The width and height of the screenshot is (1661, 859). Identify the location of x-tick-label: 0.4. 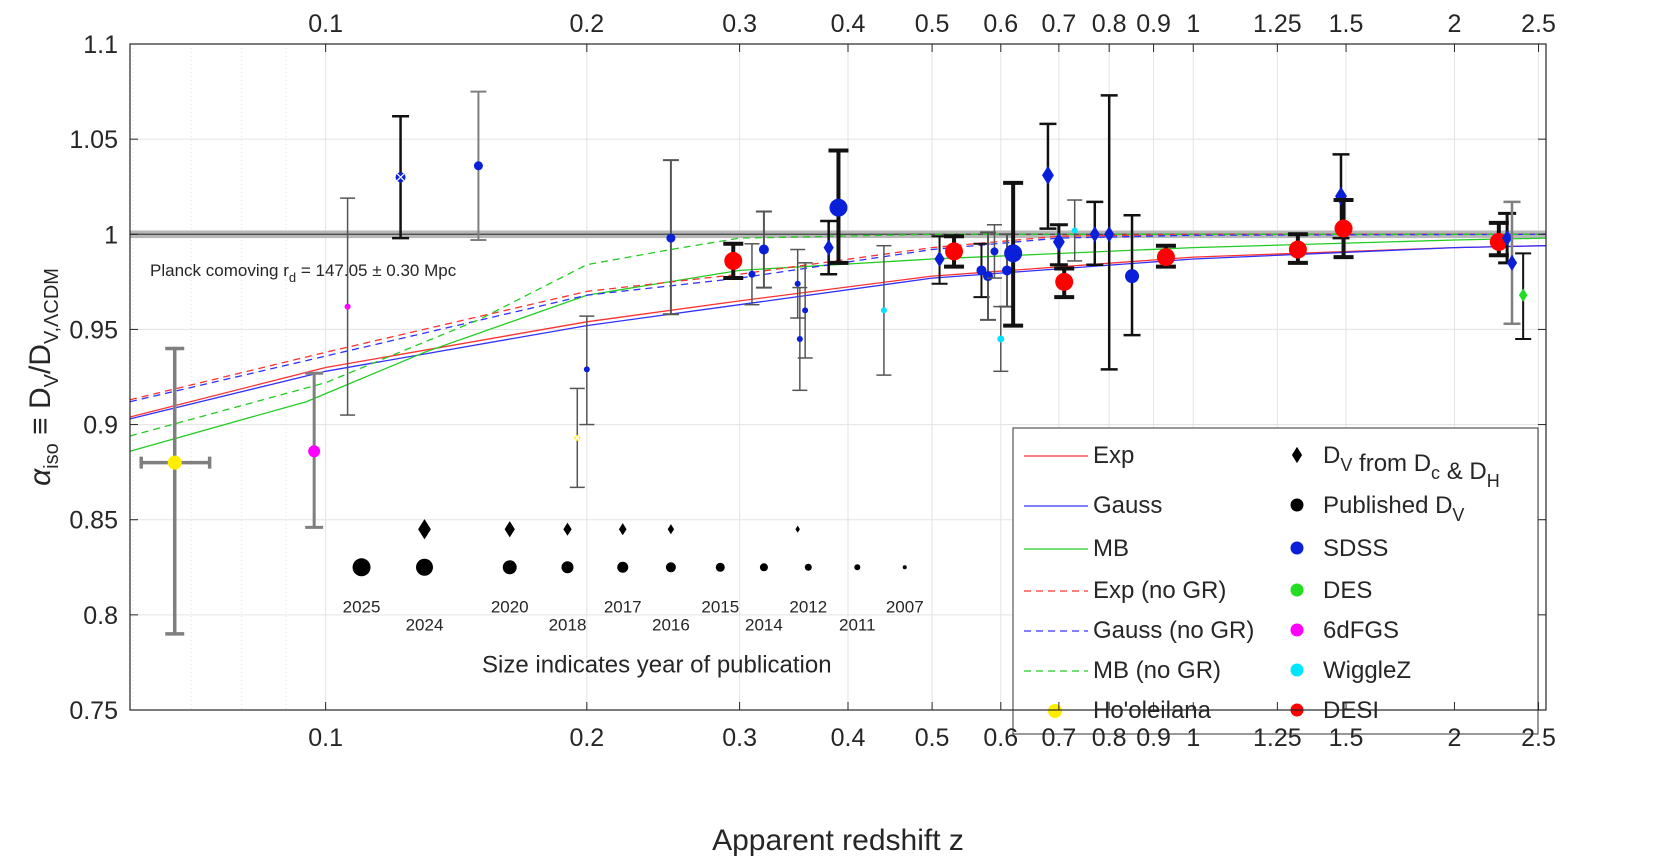
(848, 738).